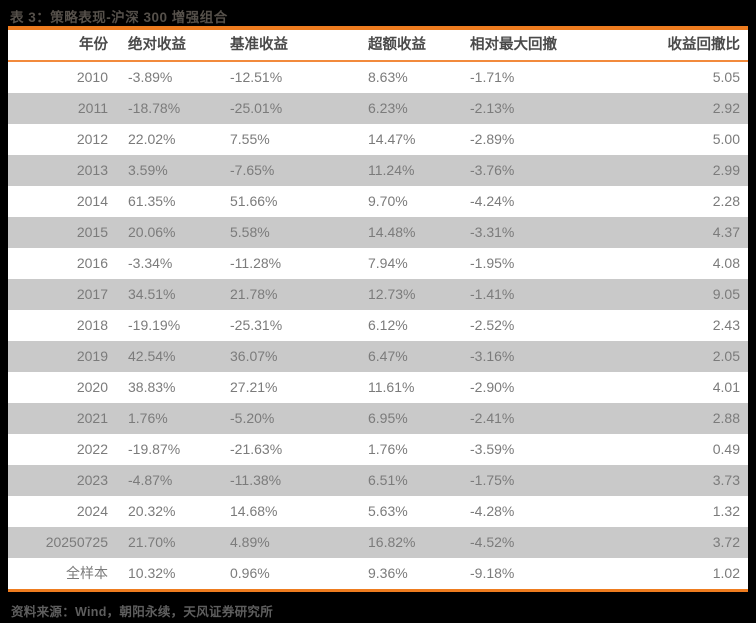 The image size is (756, 623). I want to click on table-cell: 3.73, so click(726, 480).